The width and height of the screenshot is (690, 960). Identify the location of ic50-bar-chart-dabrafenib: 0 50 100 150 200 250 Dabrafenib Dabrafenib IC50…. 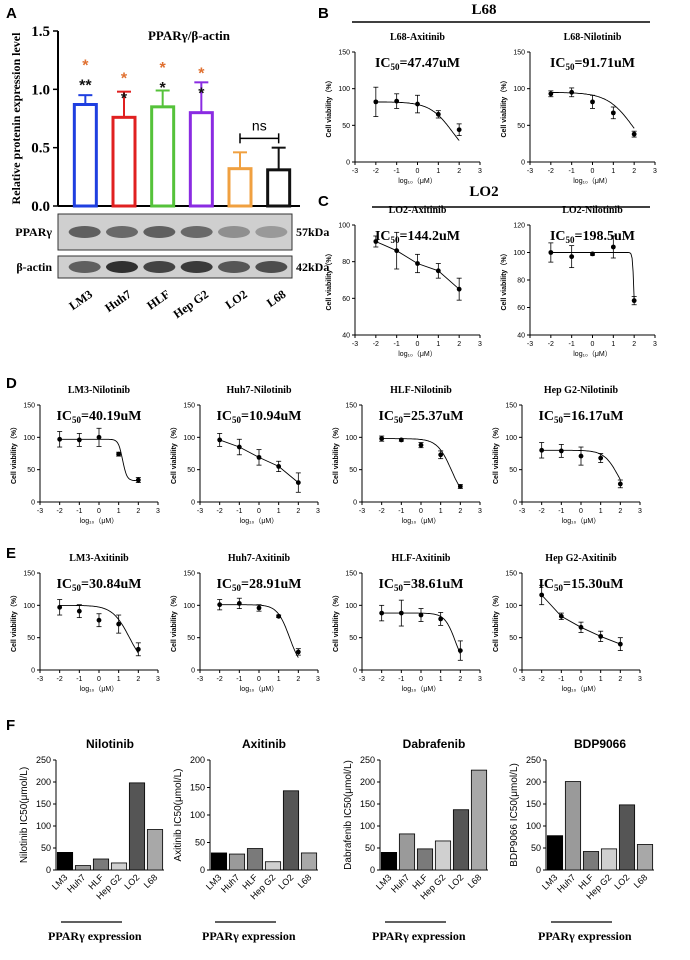
(415, 840).